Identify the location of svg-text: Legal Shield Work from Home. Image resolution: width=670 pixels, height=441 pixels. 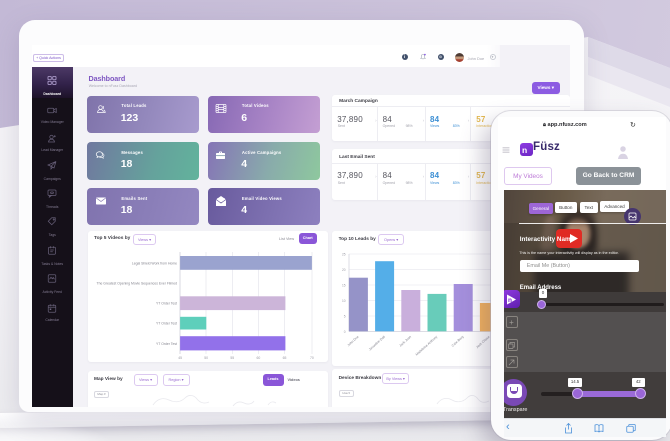
(154, 263).